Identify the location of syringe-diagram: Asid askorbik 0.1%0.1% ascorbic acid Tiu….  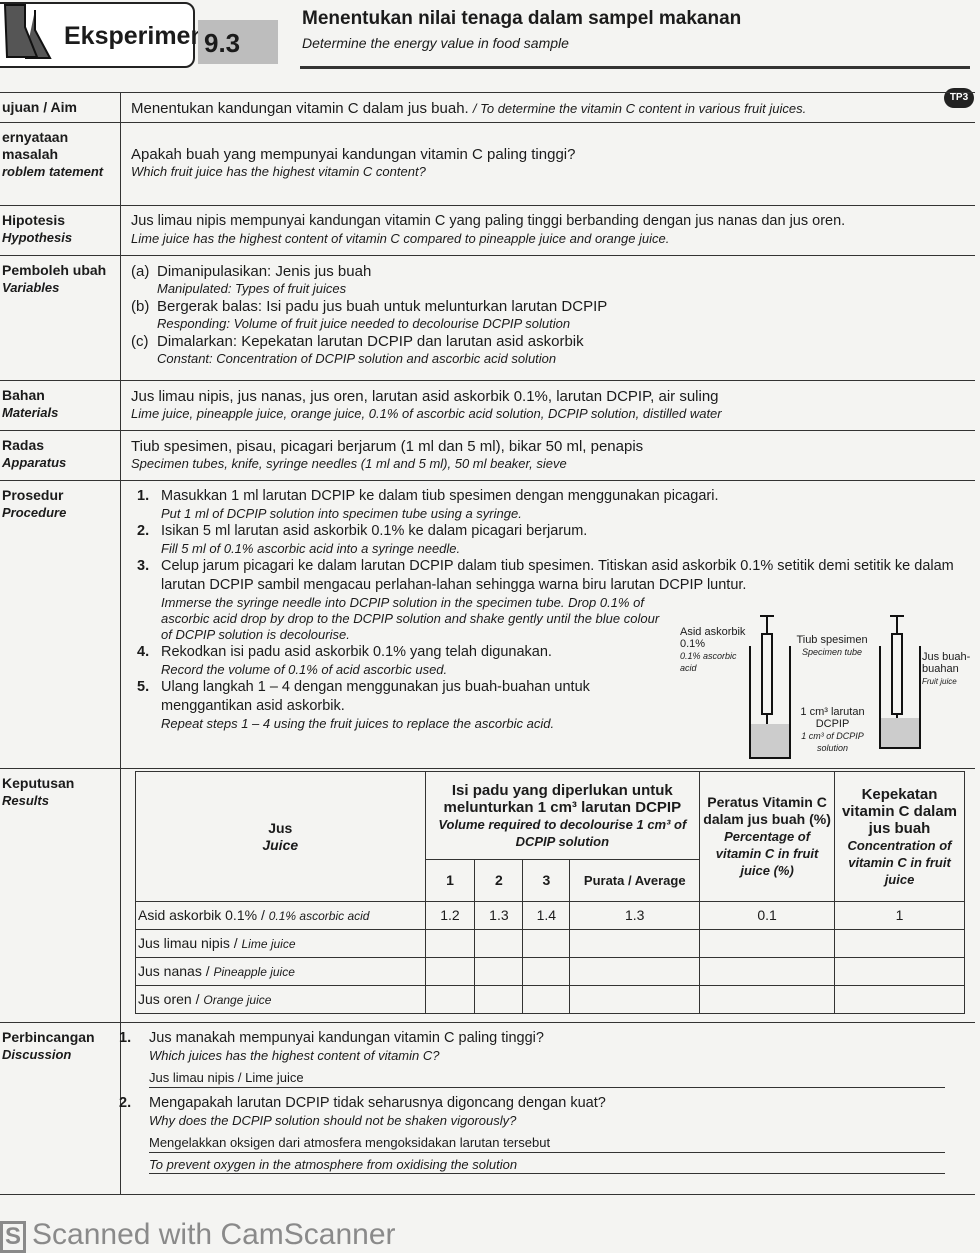
(825, 687).